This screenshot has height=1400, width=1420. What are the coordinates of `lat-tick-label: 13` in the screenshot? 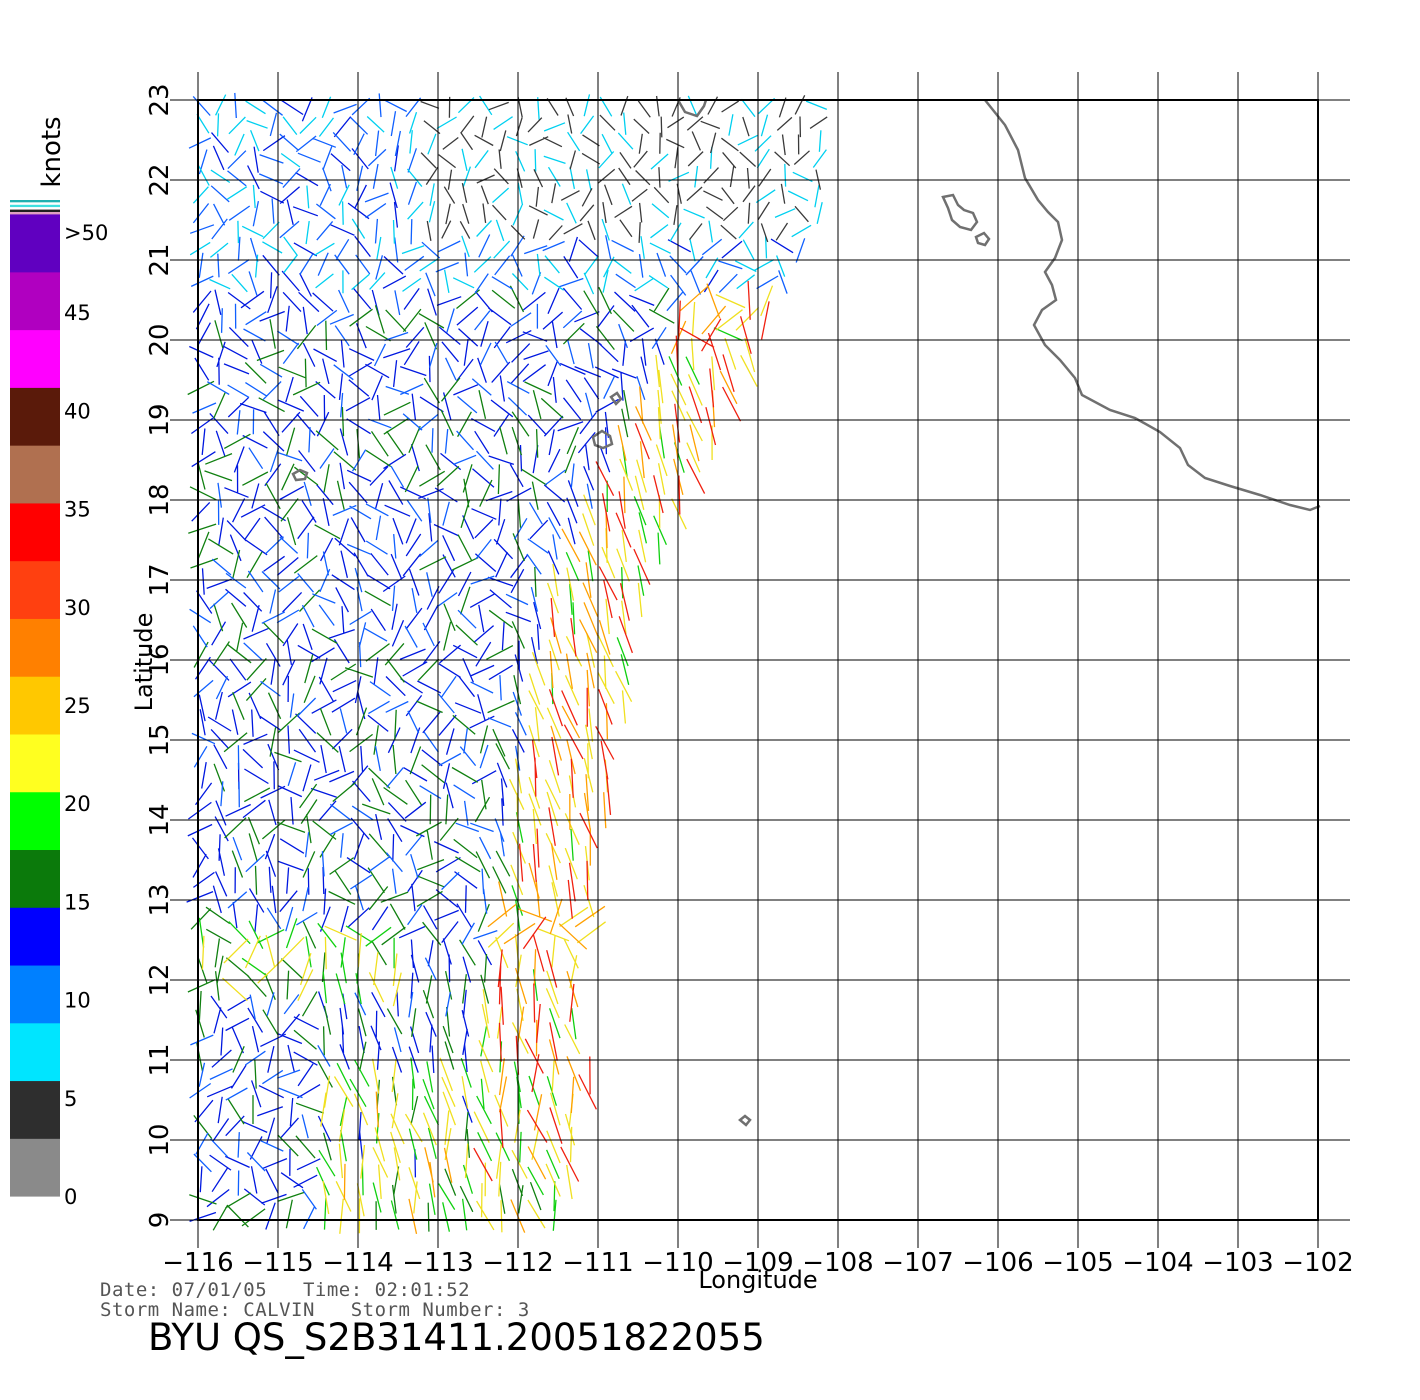 It's located at (160, 899).